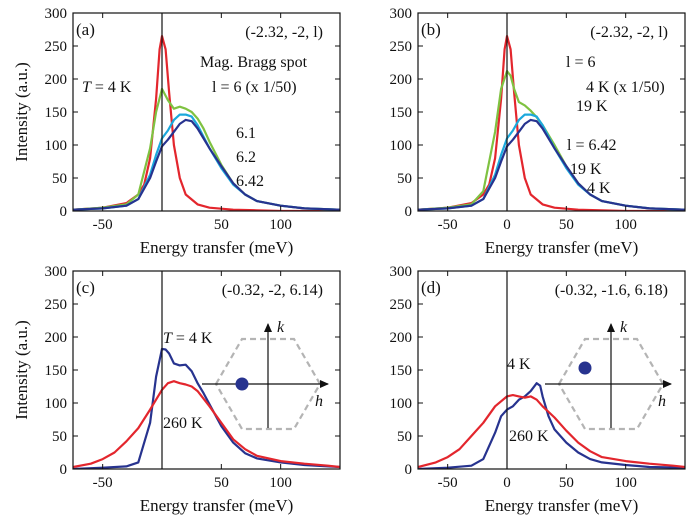 The width and height of the screenshot is (691, 520). What do you see at coordinates (529, 436) in the screenshot?
I see `annotation-k260: 260 K` at bounding box center [529, 436].